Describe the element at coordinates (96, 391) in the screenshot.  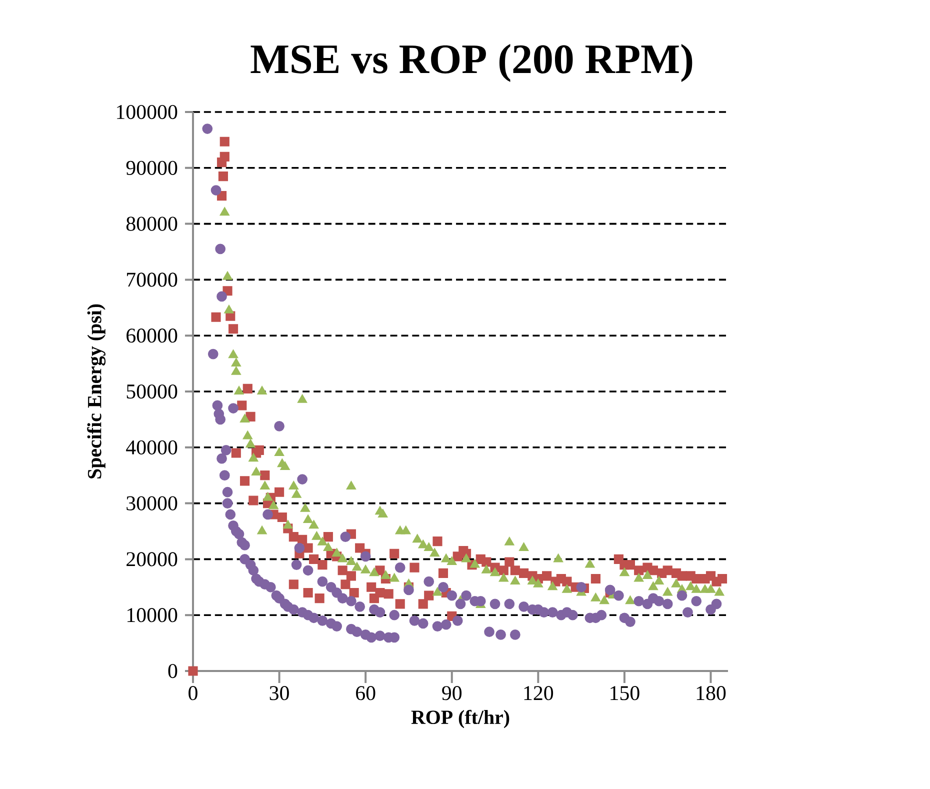
I see `y-axis-title: Specific Energy (psi)` at that location.